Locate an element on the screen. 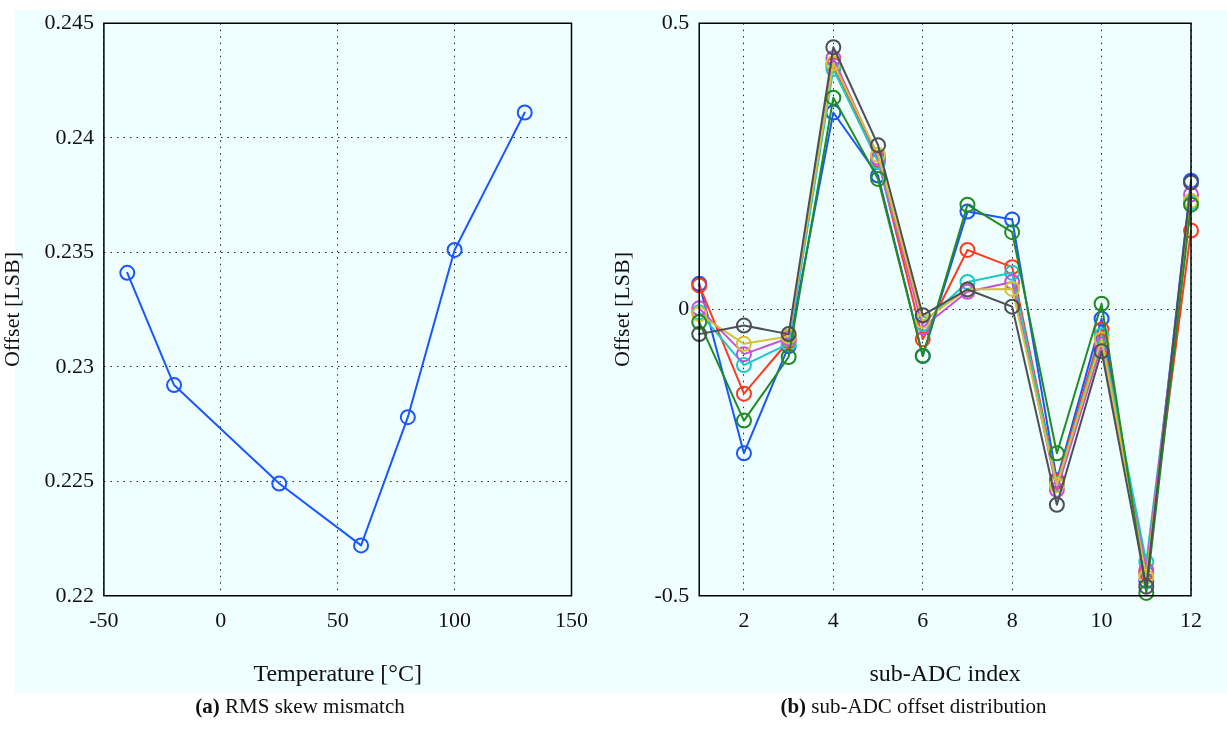 The height and width of the screenshot is (733, 1227). y-tick-label: 0.5 is located at coordinates (675, 21).